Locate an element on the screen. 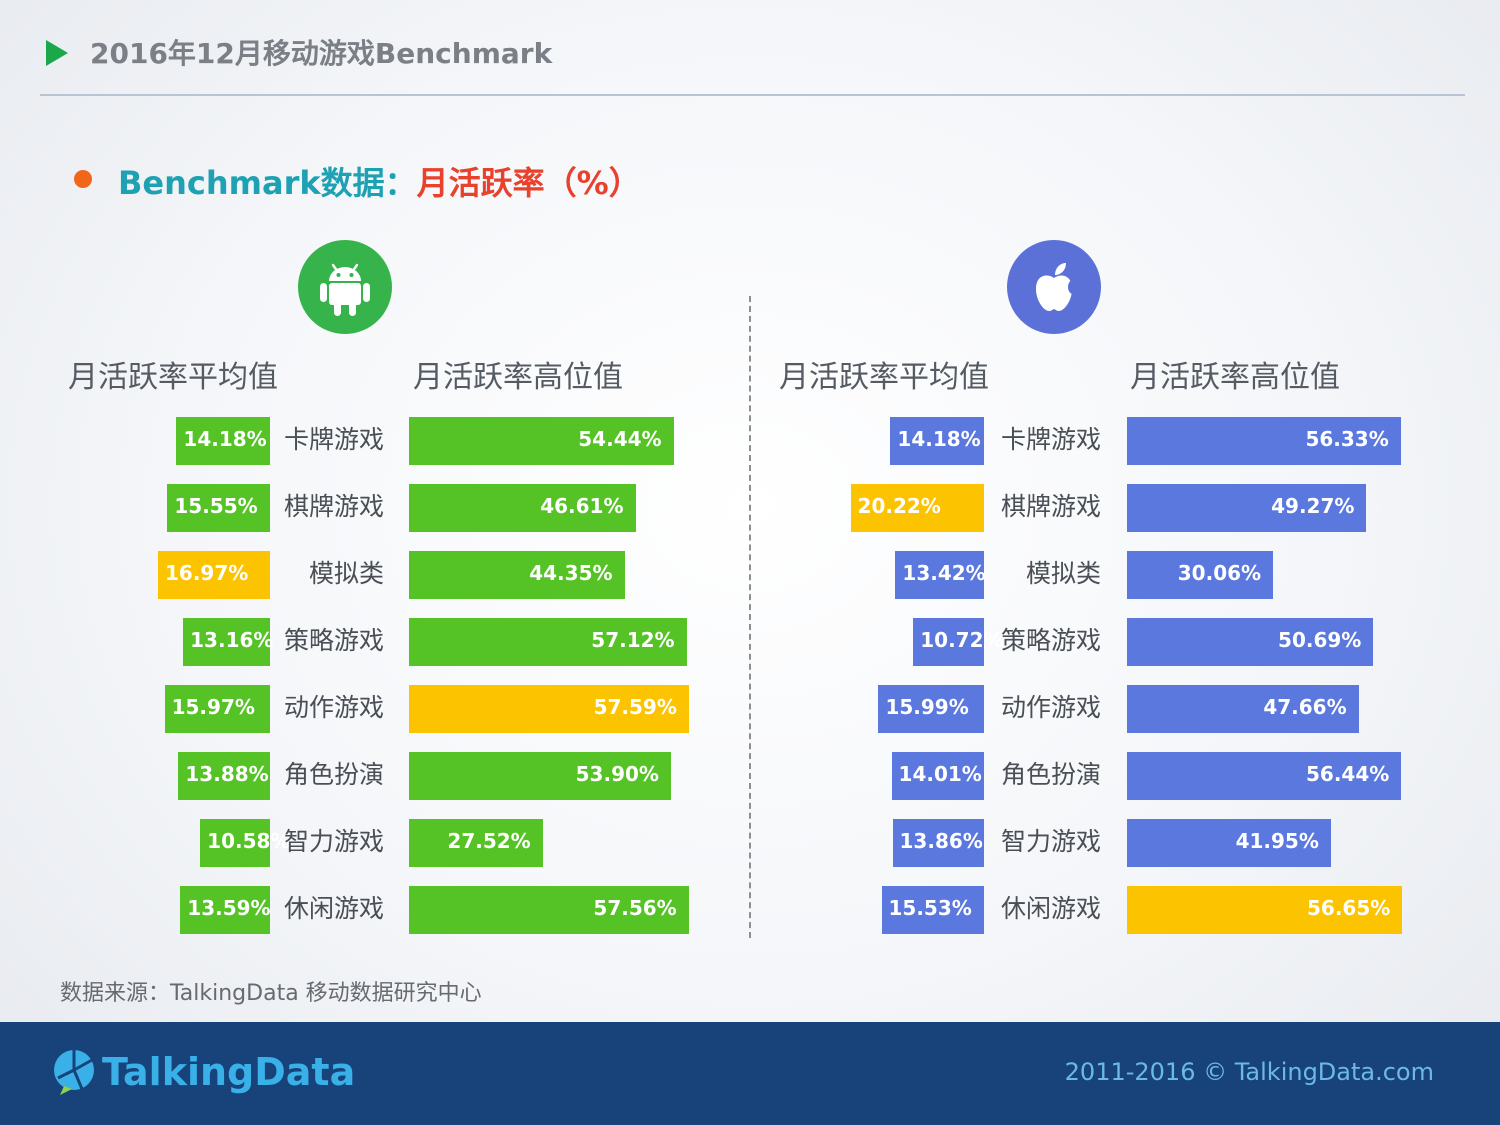 The width and height of the screenshot is (1500, 1125). footer: TalkingData 2011-2016 © TalkingData.com is located at coordinates (750, 1073).